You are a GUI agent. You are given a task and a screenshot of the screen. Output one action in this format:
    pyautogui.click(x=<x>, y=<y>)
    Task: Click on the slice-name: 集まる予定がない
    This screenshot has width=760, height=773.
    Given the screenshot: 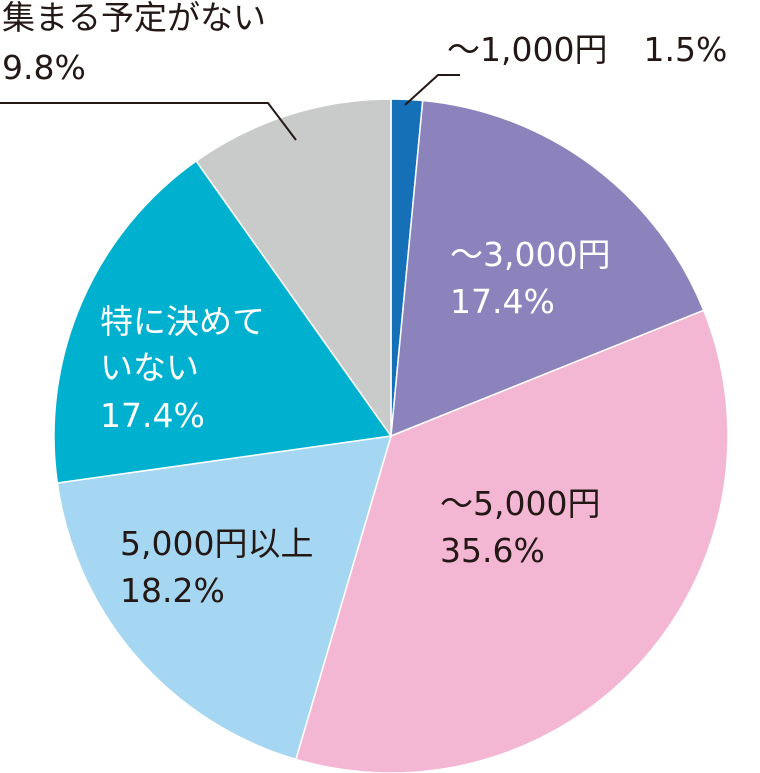 What is the action you would take?
    pyautogui.click(x=134, y=18)
    